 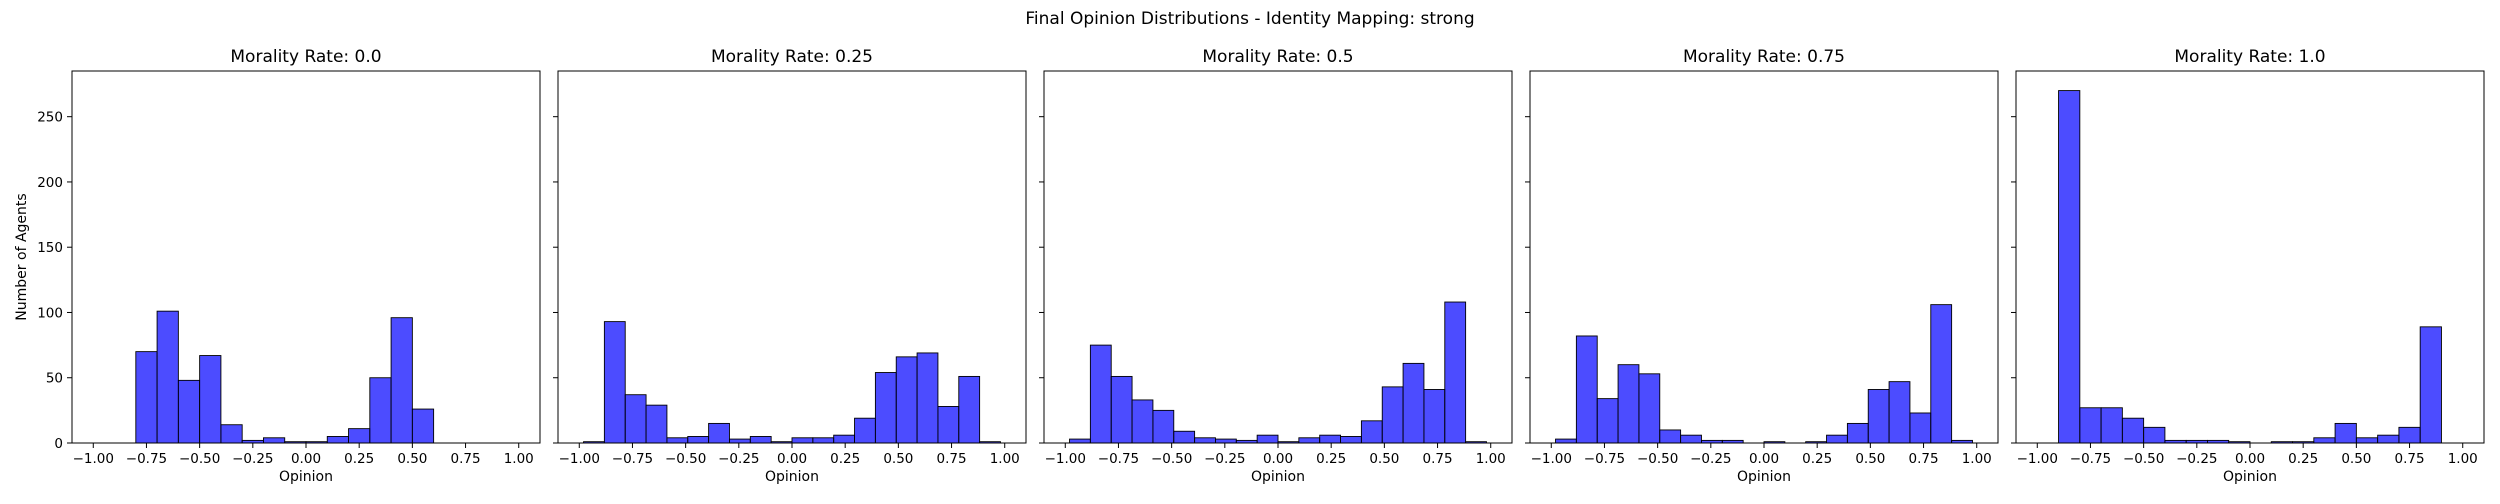 I want to click on x-tick-label: −0.75, so click(x=146, y=459).